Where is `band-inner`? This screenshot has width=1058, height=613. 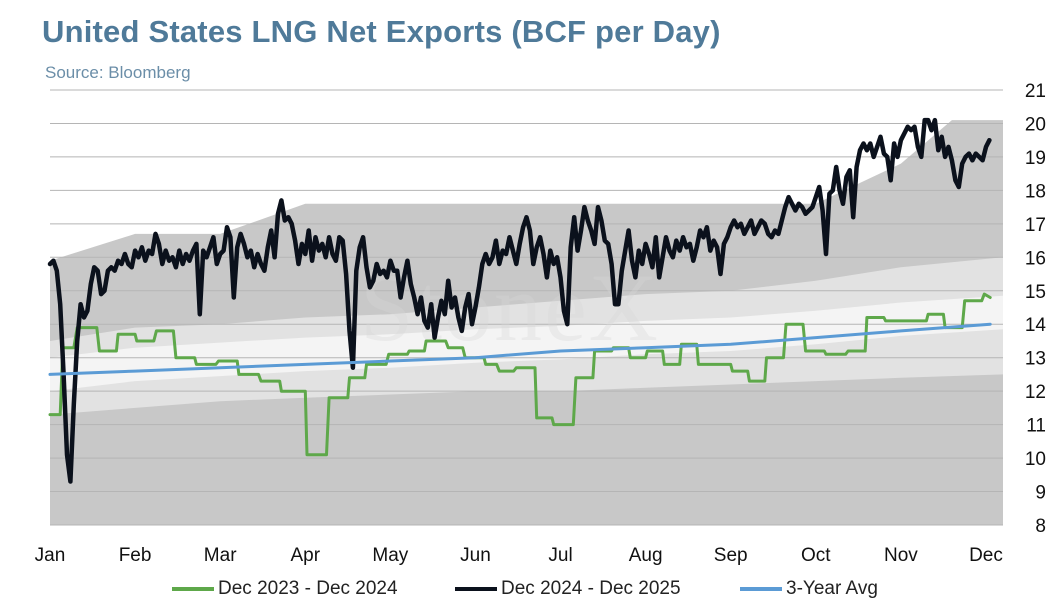
band-inner is located at coordinates (526, 343).